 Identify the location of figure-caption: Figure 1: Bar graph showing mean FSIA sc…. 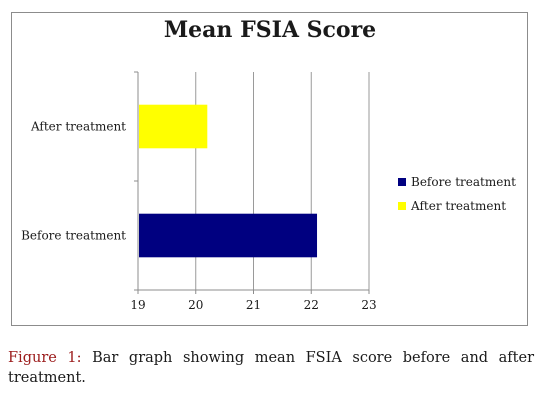
(271, 368).